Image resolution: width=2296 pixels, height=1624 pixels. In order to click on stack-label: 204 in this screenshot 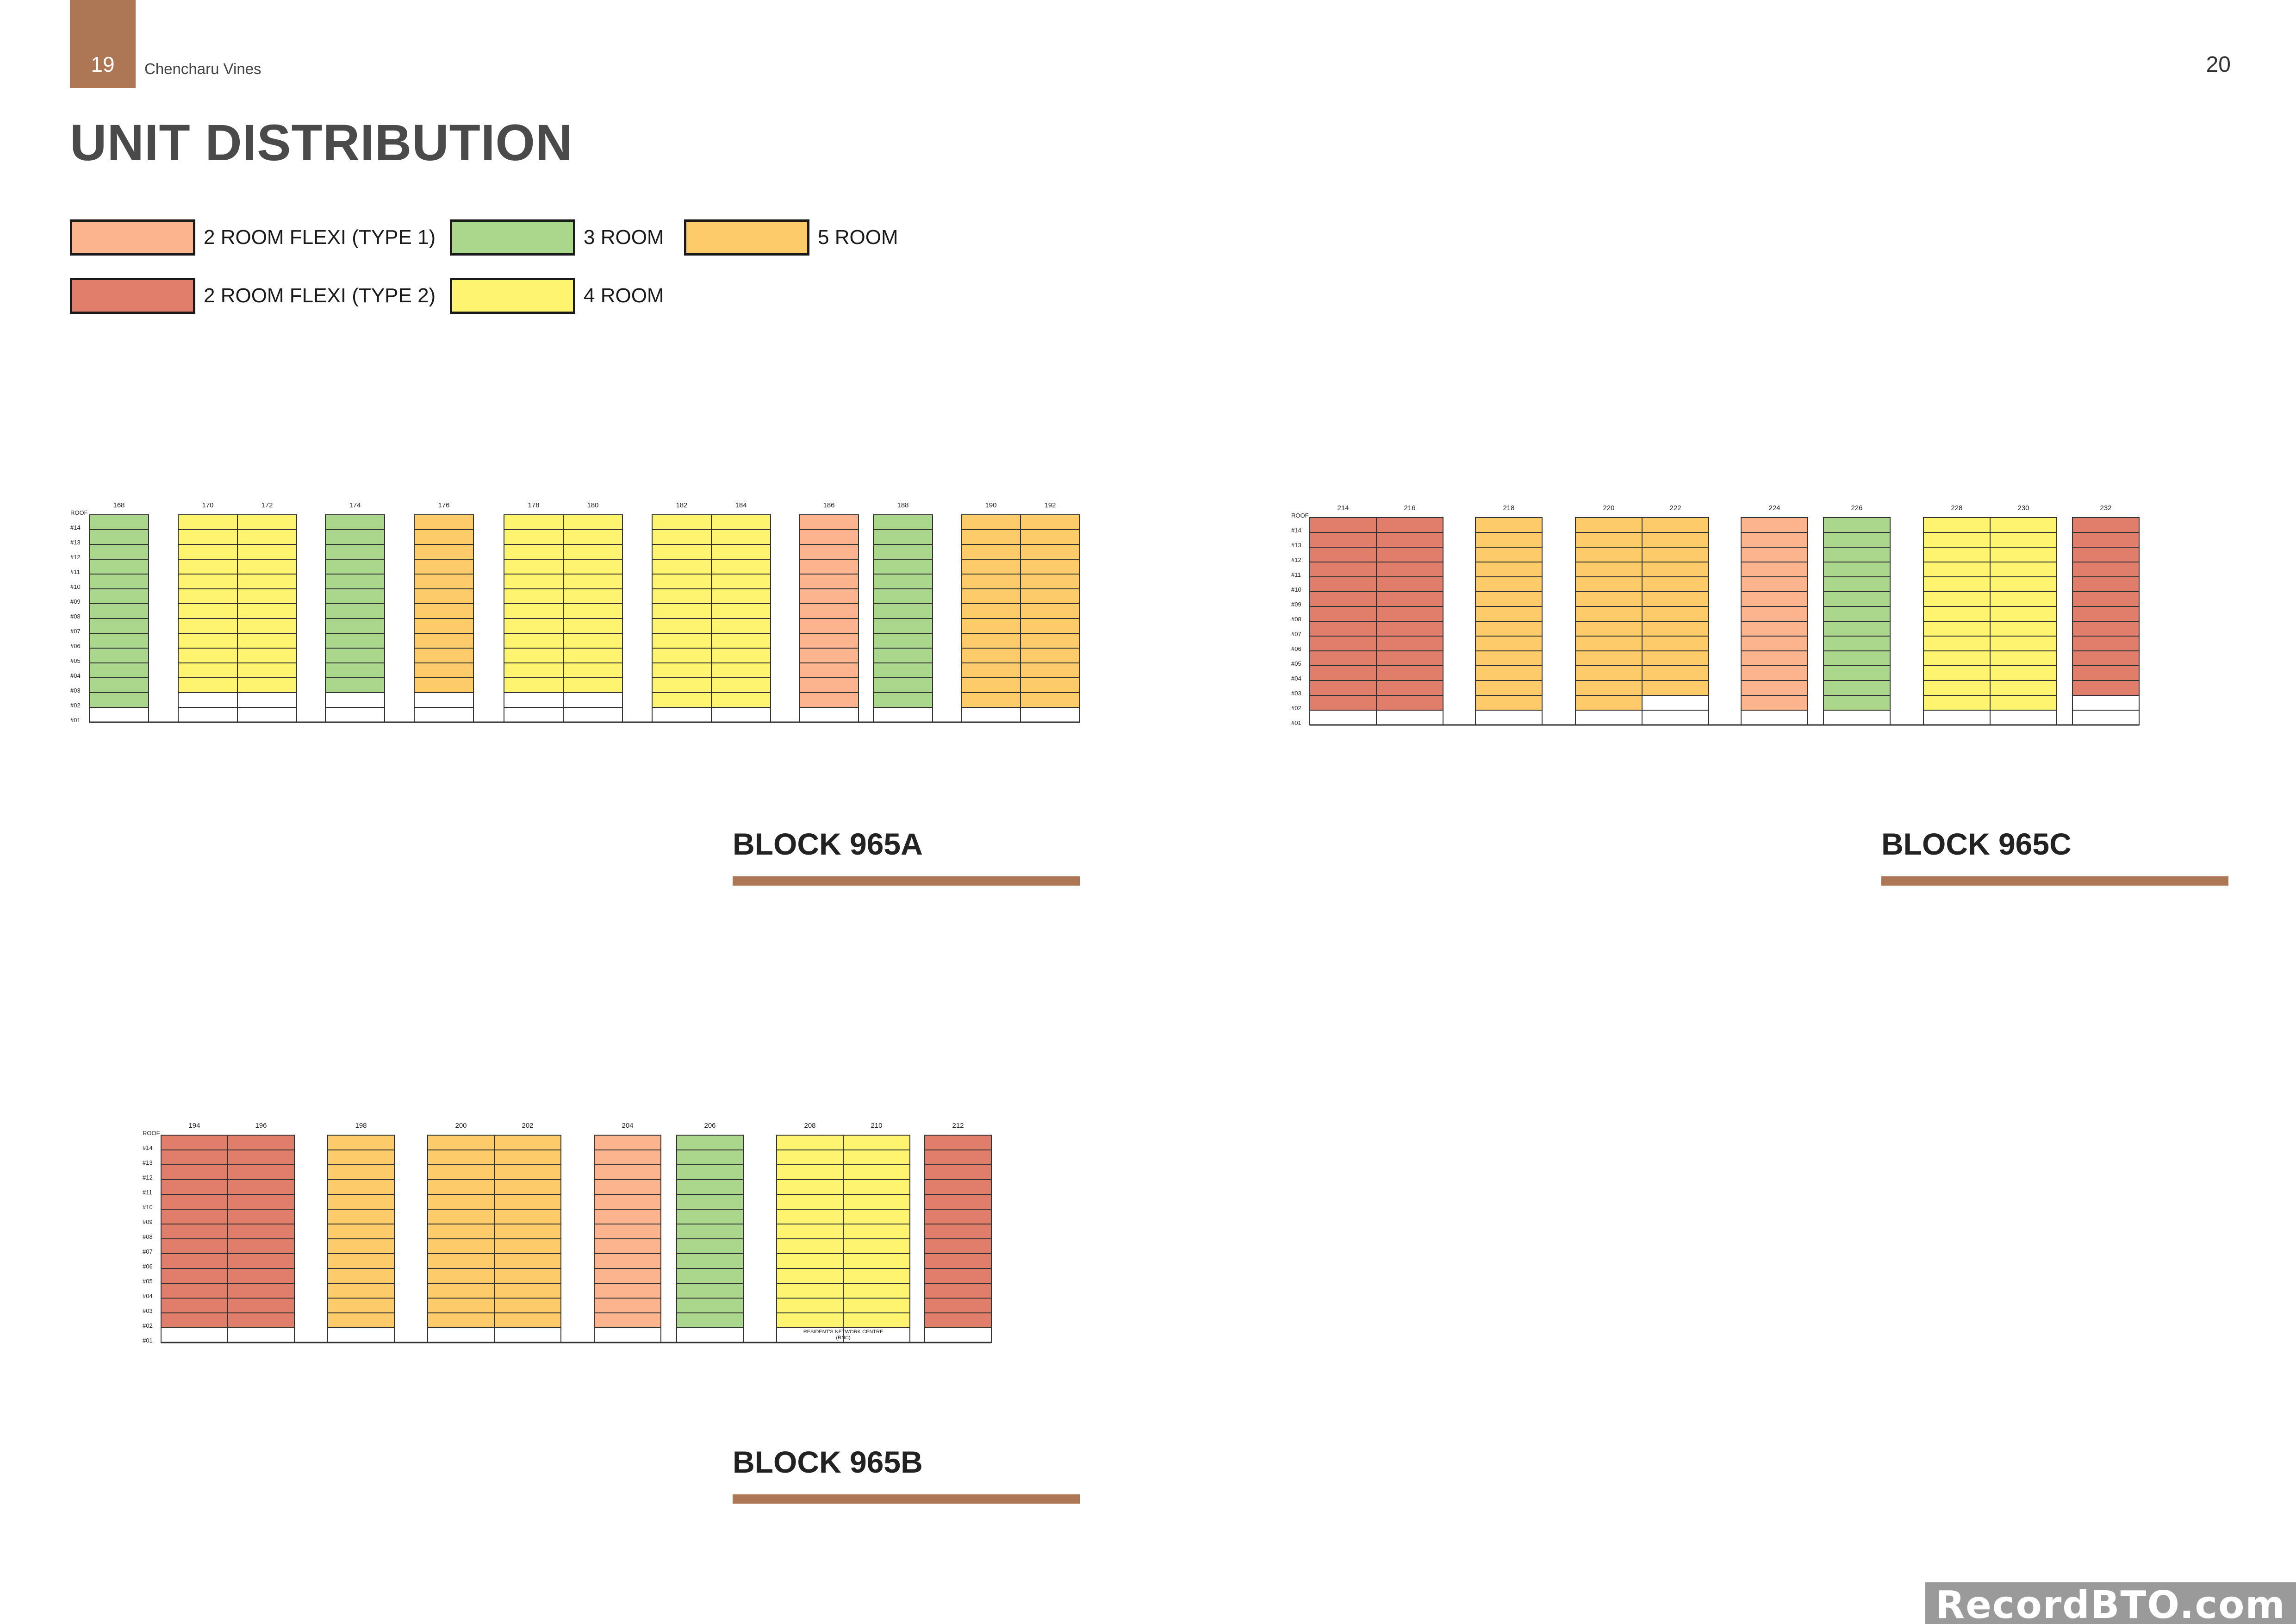, I will do `click(627, 1126)`.